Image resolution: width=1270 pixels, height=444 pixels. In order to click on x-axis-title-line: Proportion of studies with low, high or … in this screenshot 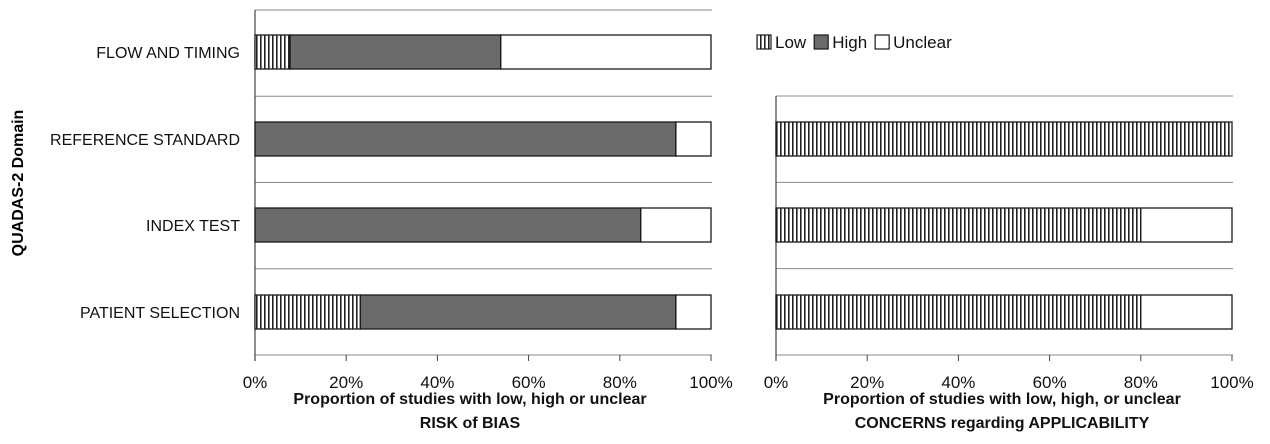, I will do `click(469, 399)`.